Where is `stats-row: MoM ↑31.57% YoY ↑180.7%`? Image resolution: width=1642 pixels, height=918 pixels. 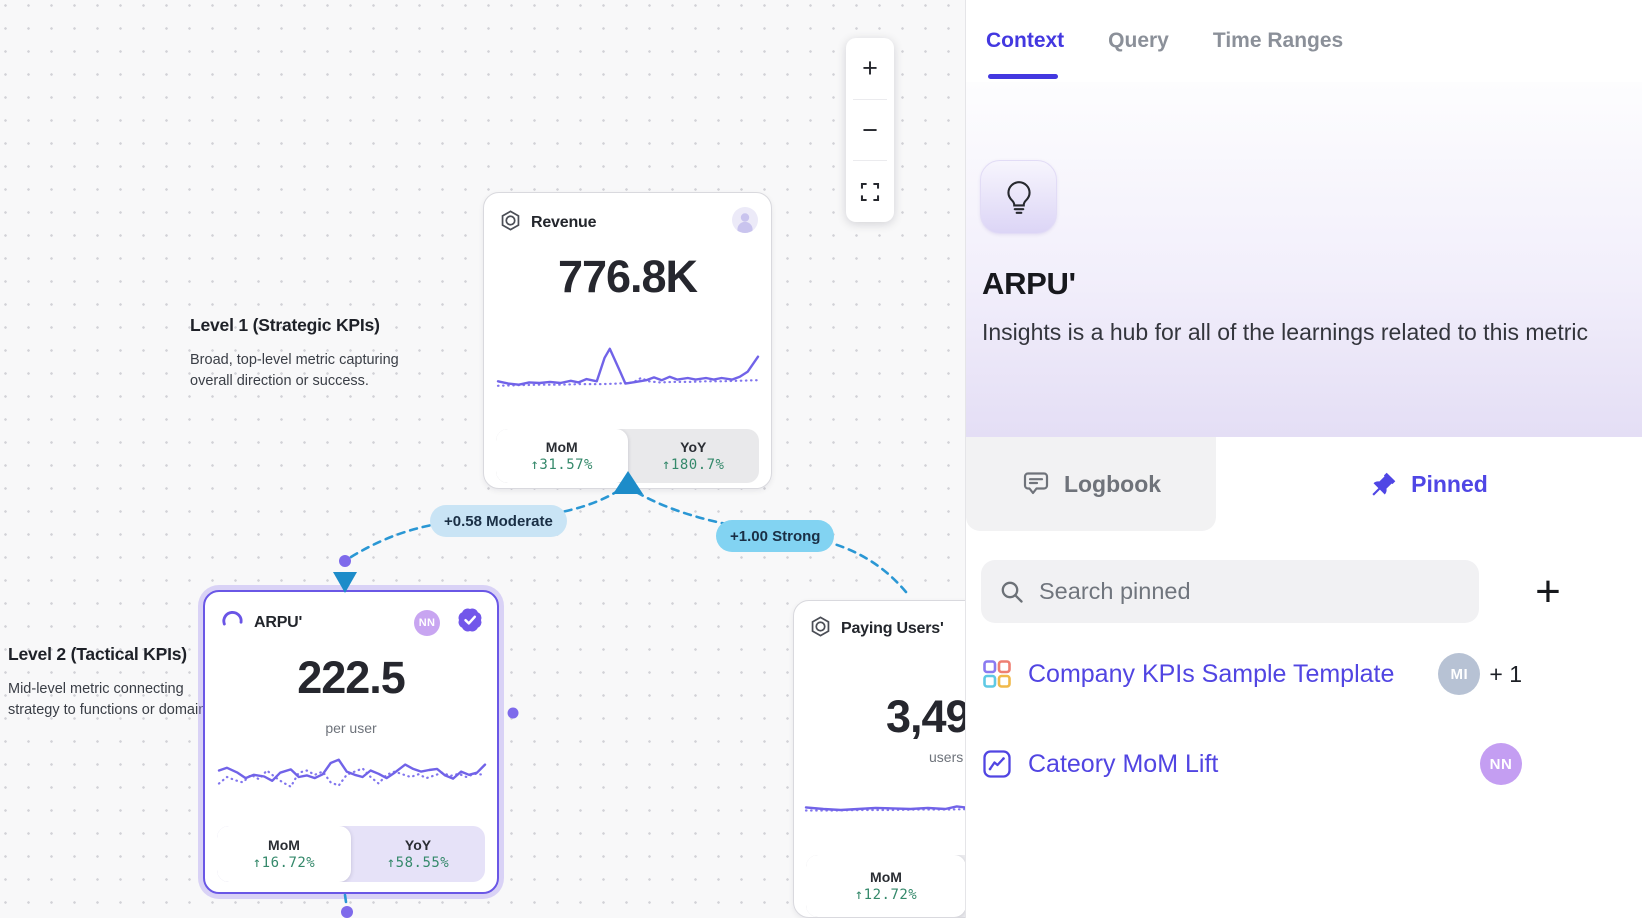 stats-row: MoM ↑31.57% YoY ↑180.7% is located at coordinates (627, 456).